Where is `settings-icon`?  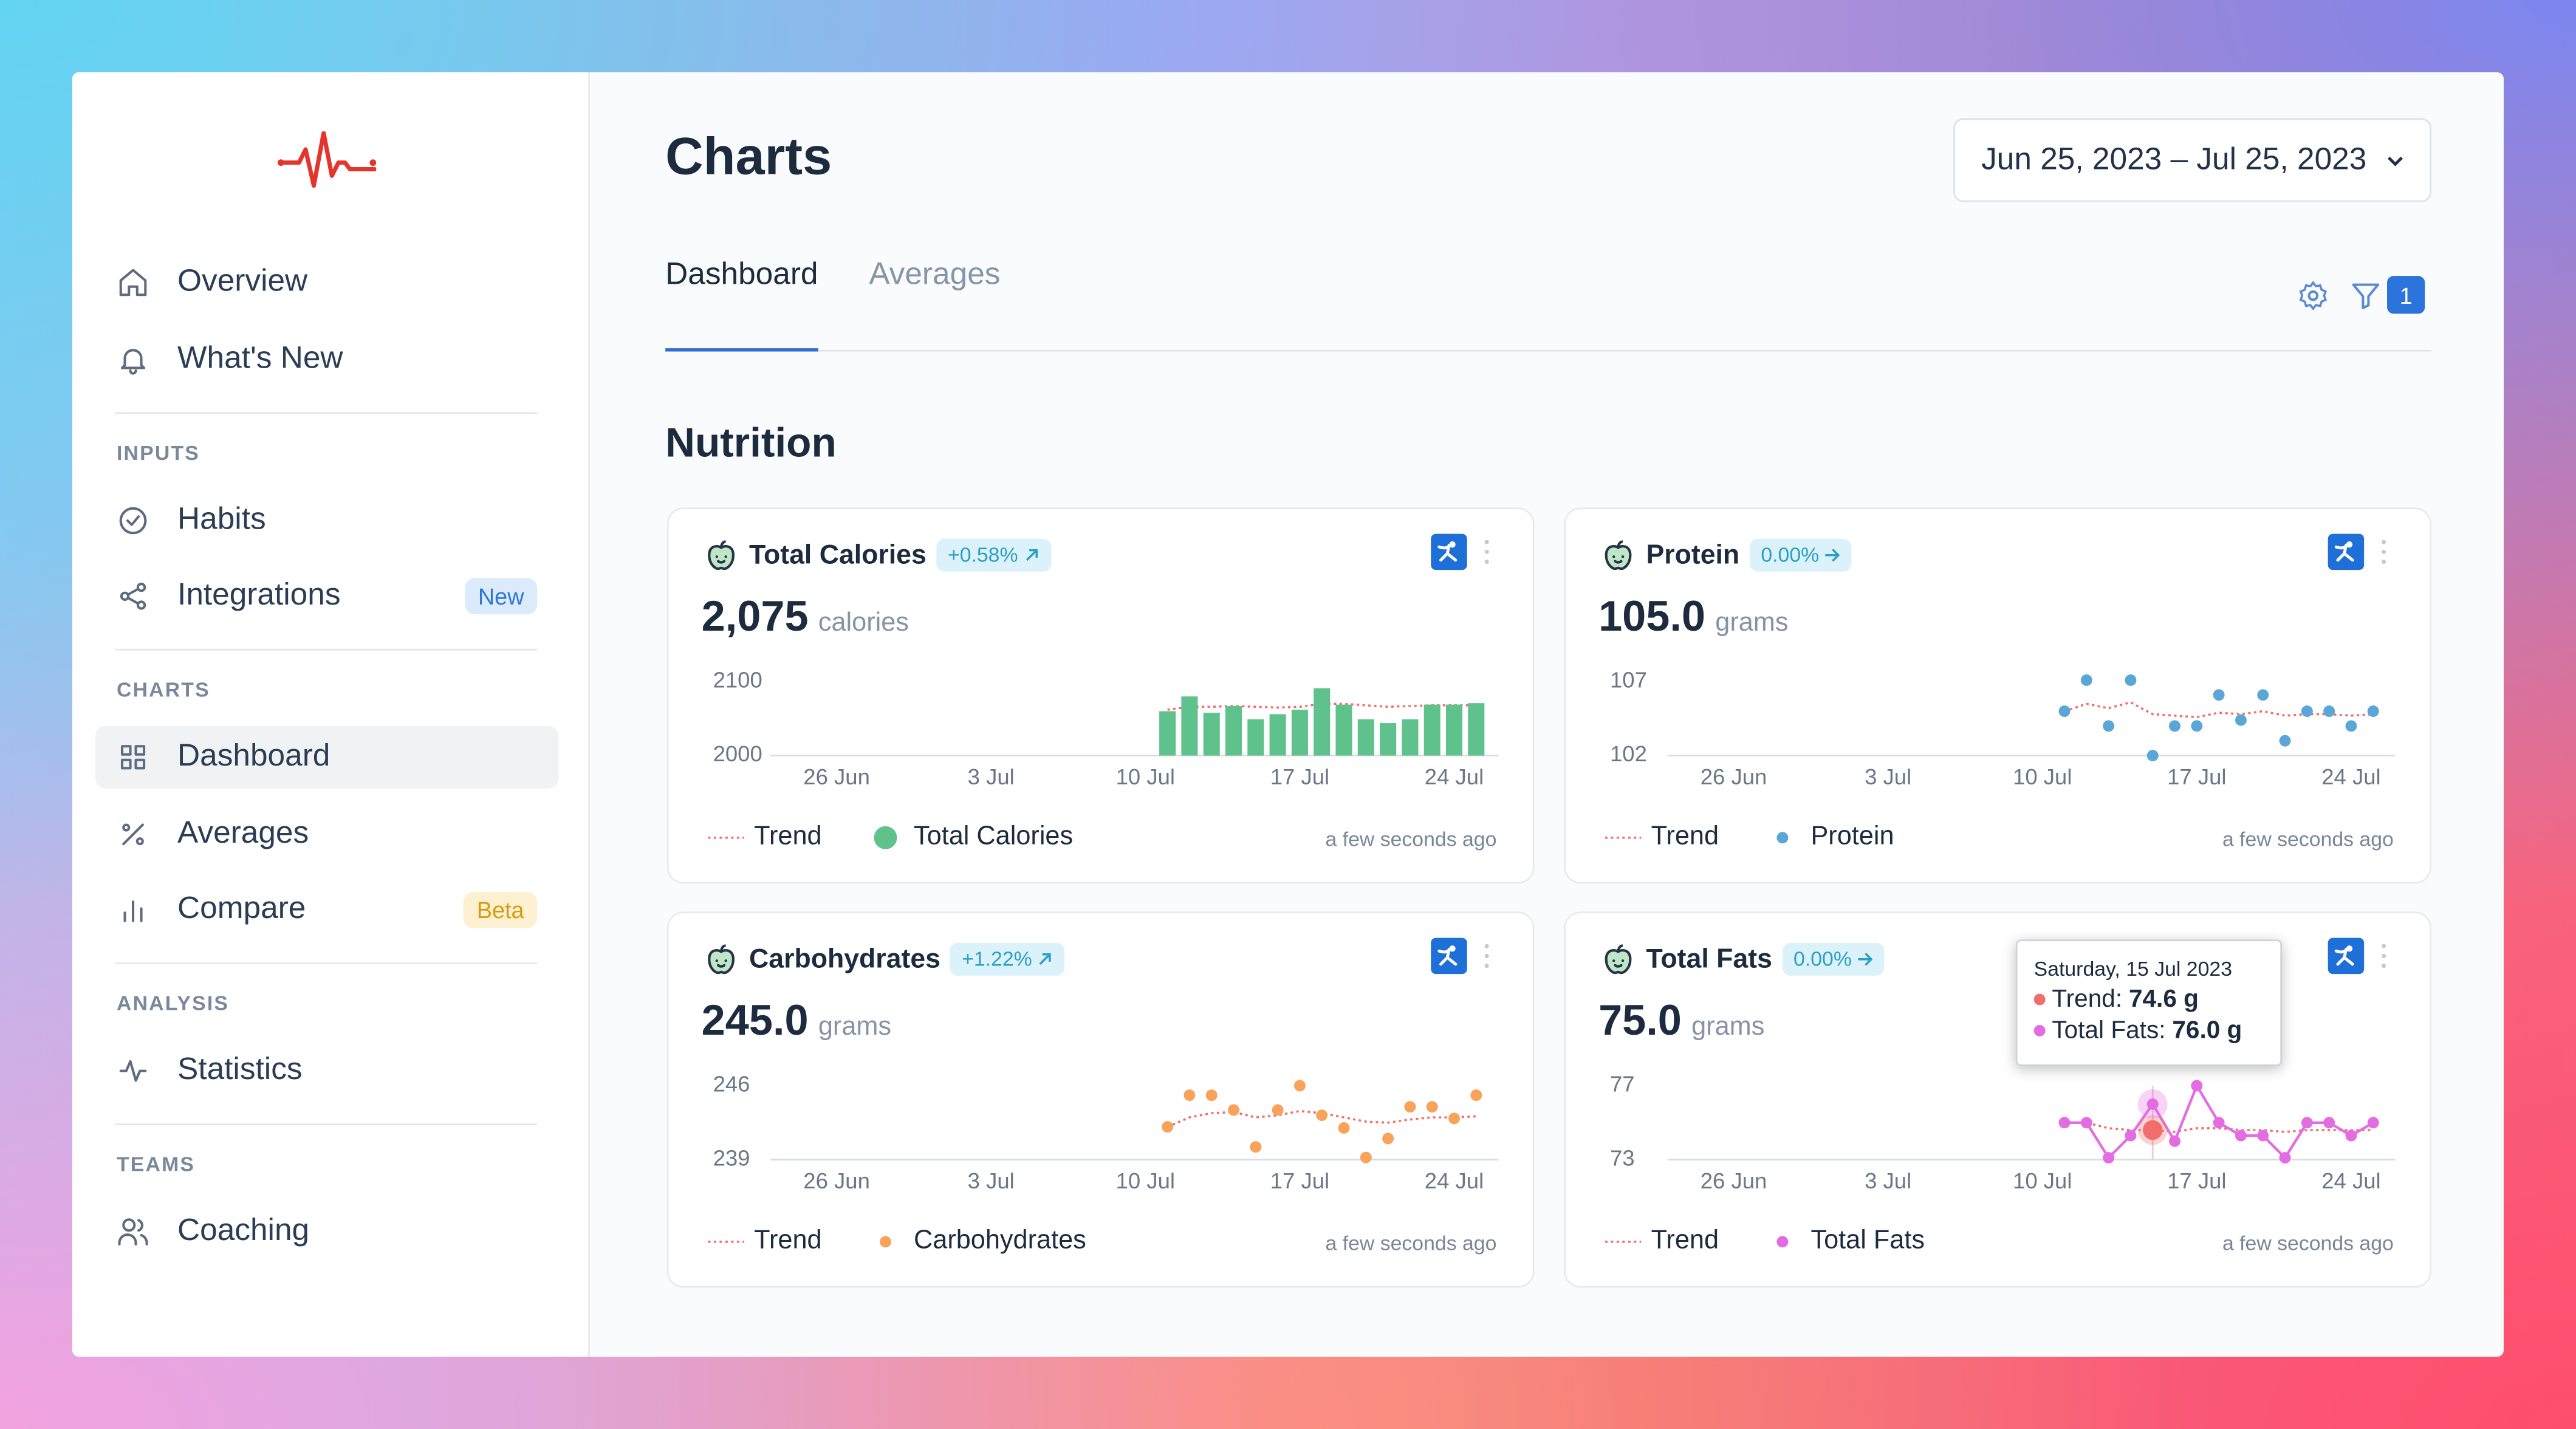 settings-icon is located at coordinates (2313, 295).